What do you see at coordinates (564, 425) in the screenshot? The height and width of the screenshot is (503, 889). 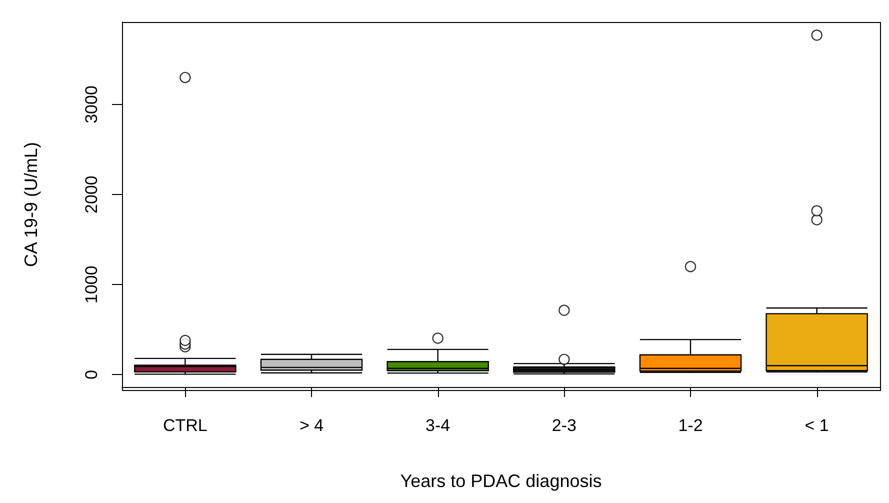 I see `x-tick-label: 2-3` at bounding box center [564, 425].